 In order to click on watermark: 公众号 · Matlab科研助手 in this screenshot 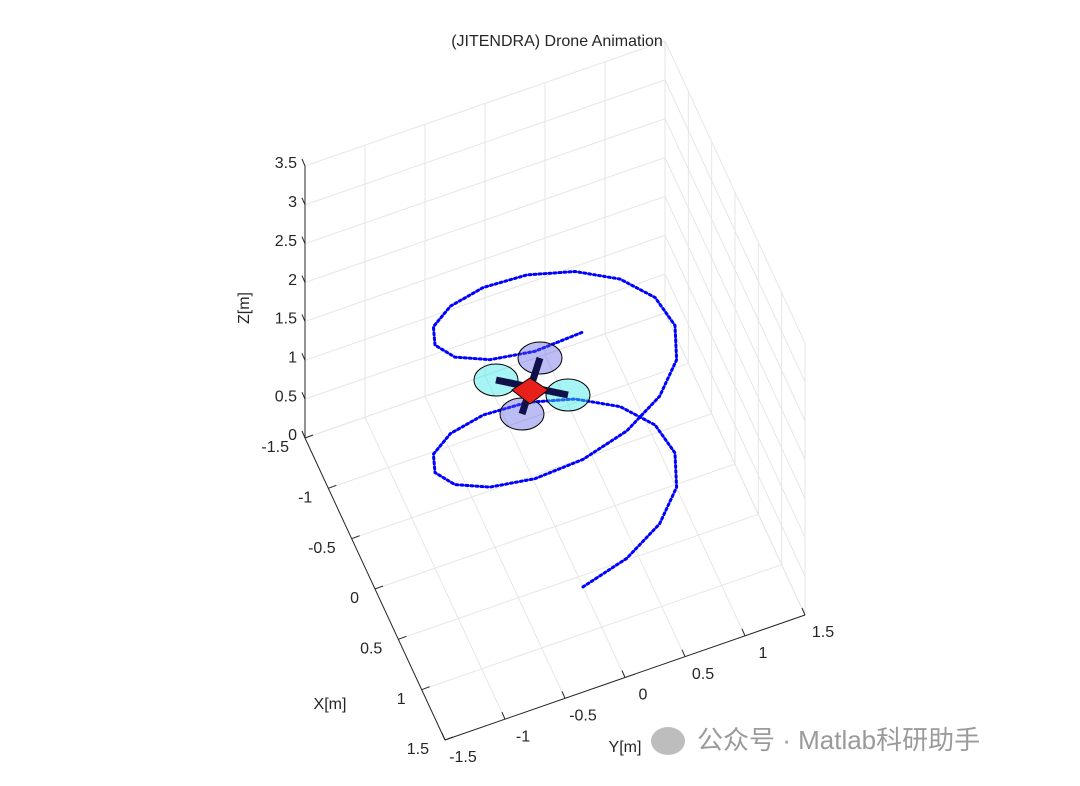, I will do `click(815, 740)`.